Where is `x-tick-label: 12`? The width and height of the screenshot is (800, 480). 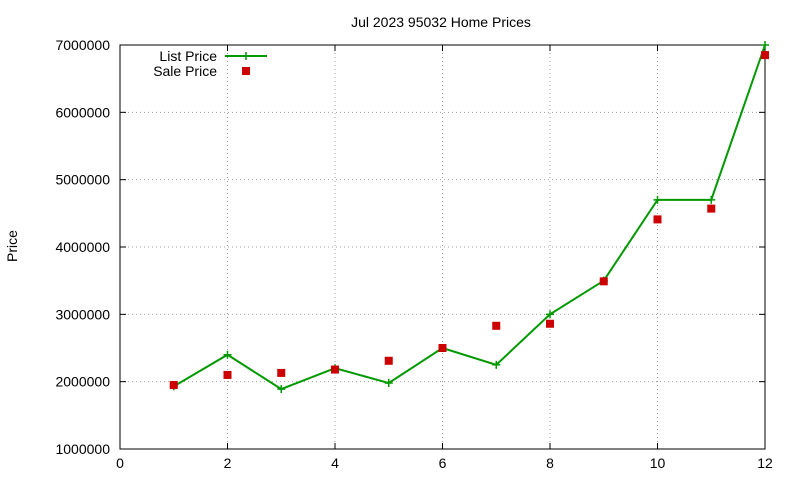 x-tick-label: 12 is located at coordinates (765, 463).